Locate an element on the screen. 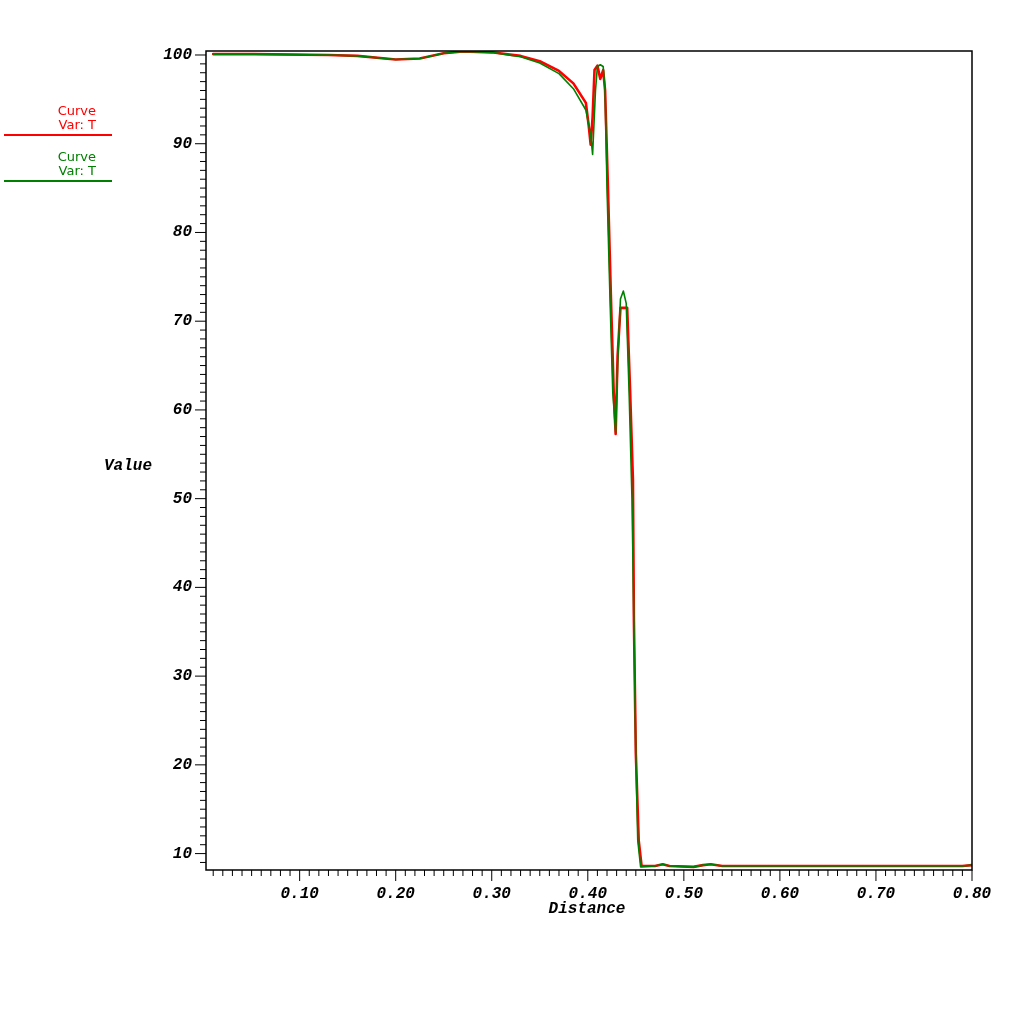 This screenshot has height=1024, width=1024. x-tick-label: 0.40 is located at coordinates (588, 893).